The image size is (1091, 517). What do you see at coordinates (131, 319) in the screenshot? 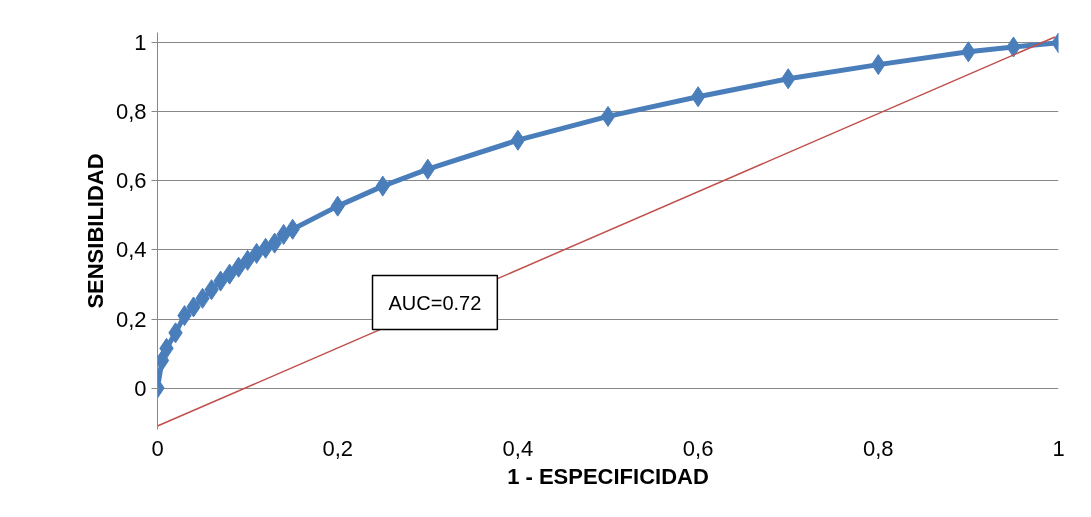
I see `y-tick-label: 0,2` at bounding box center [131, 319].